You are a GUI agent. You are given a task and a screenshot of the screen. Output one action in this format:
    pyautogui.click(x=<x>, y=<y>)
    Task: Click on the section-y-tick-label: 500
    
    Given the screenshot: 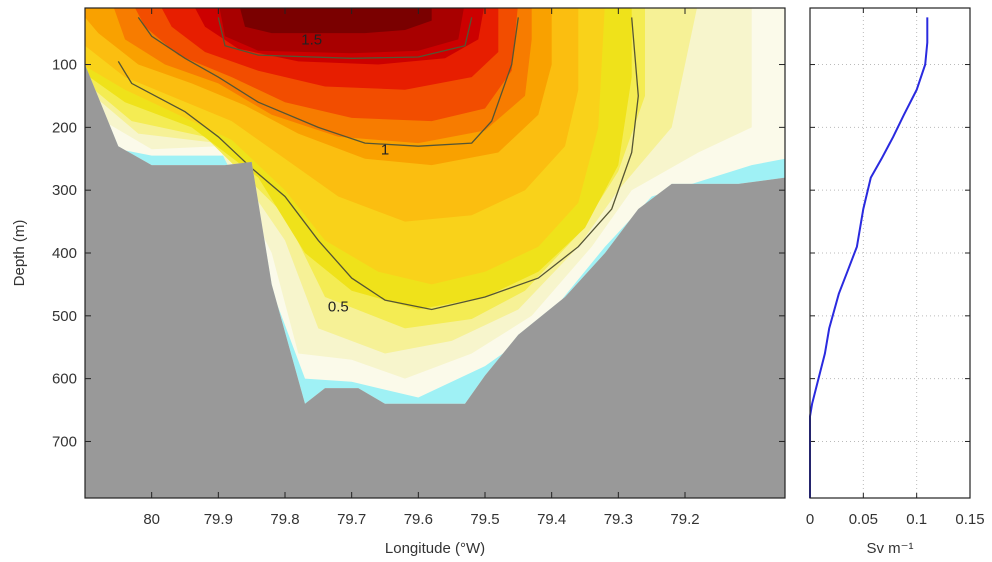 What is the action you would take?
    pyautogui.click(x=64, y=316)
    